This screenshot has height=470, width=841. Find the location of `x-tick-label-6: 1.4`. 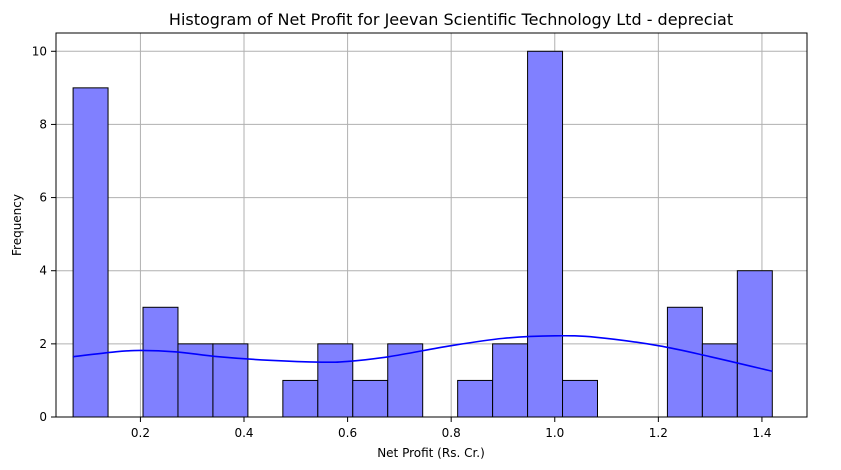

x-tick-label-6: 1.4 is located at coordinates (761, 433).